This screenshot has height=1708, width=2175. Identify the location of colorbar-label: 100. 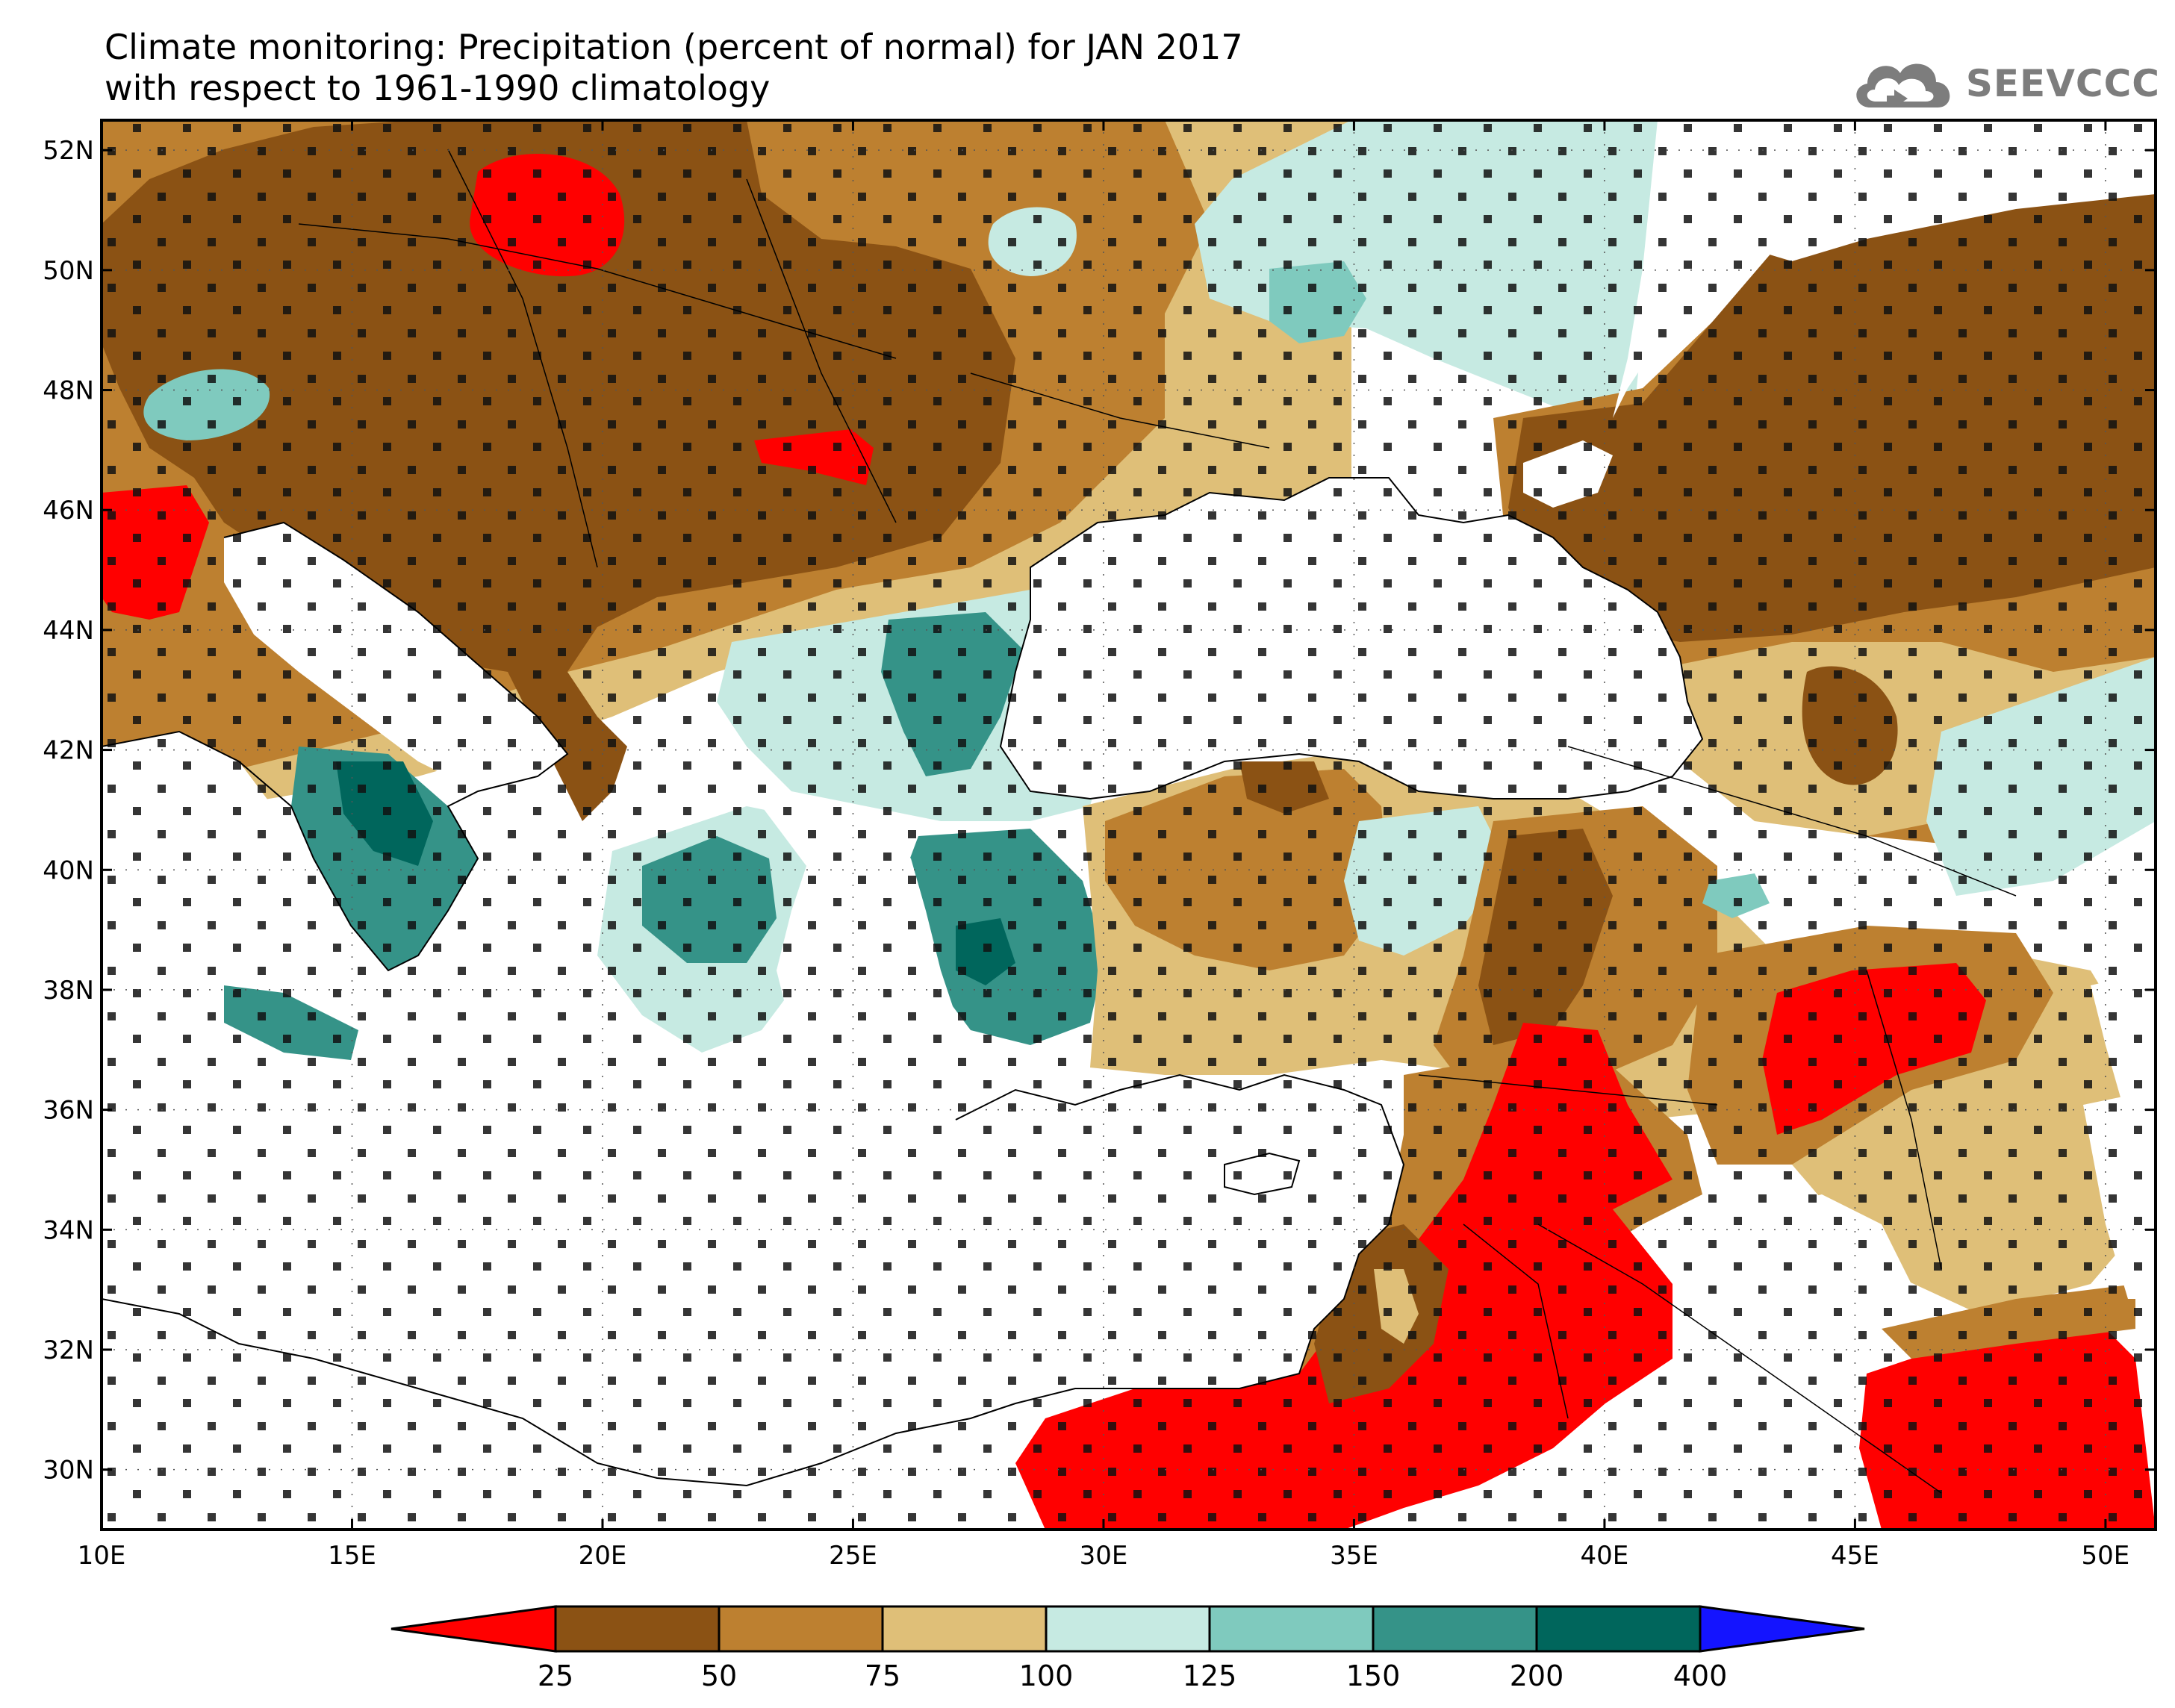
(1046, 1675).